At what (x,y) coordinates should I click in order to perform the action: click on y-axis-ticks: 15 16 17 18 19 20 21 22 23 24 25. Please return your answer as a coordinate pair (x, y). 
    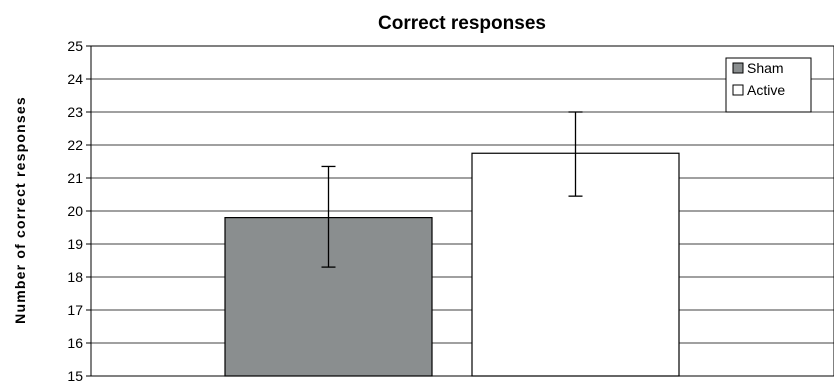
    Looking at the image, I should click on (79, 210).